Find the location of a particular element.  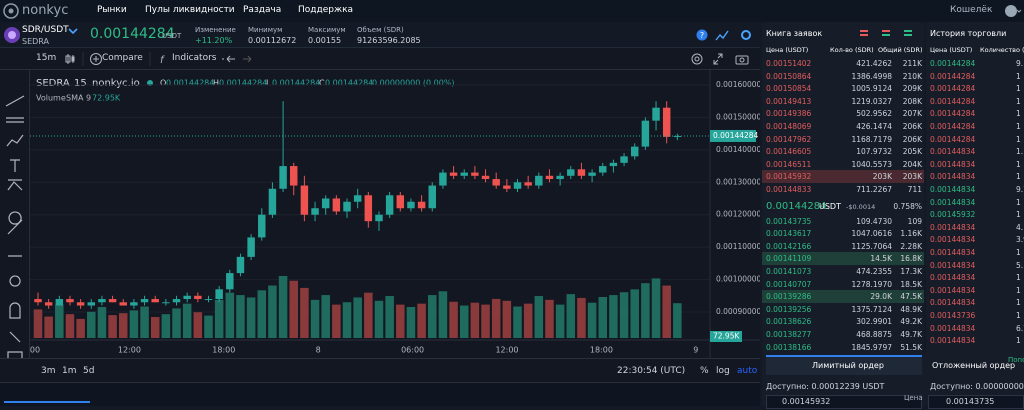

ob-total: 208K is located at coordinates (912, 101).